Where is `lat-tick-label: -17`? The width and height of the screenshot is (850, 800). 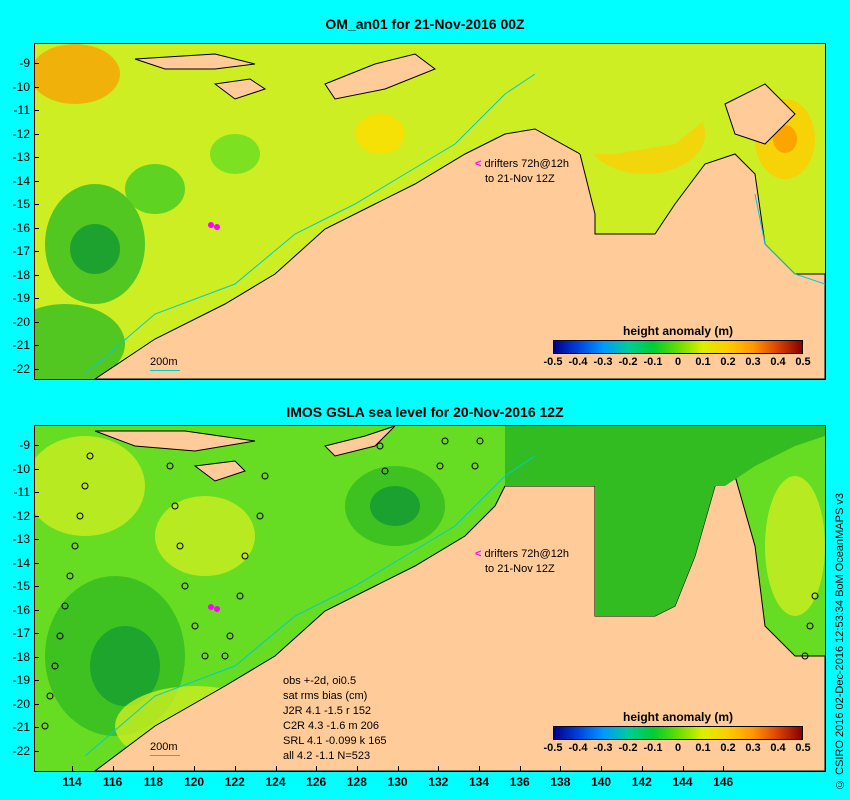
lat-tick-label: -17 is located at coordinates (21, 251).